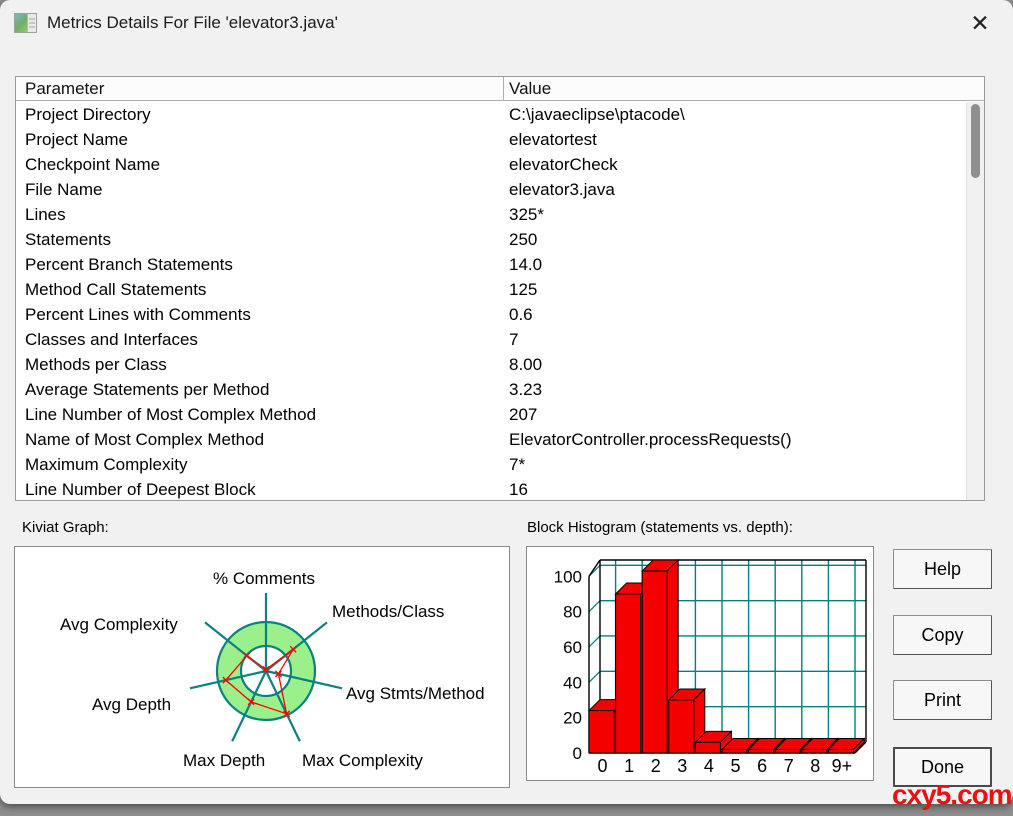  I want to click on table-row: Percent Lines with Comments 0.6, so click(491, 314).